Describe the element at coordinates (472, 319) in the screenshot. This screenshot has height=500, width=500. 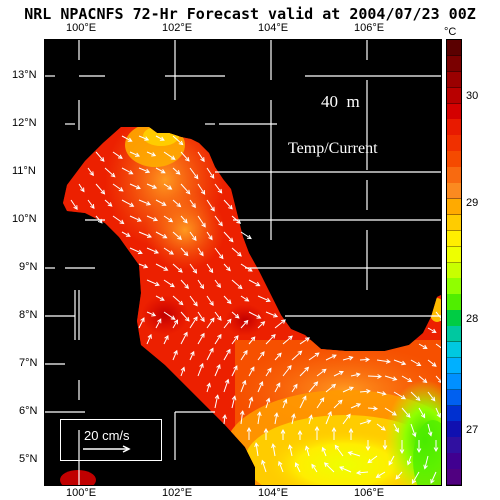
I see `colorbar-tick-28: 28` at that location.